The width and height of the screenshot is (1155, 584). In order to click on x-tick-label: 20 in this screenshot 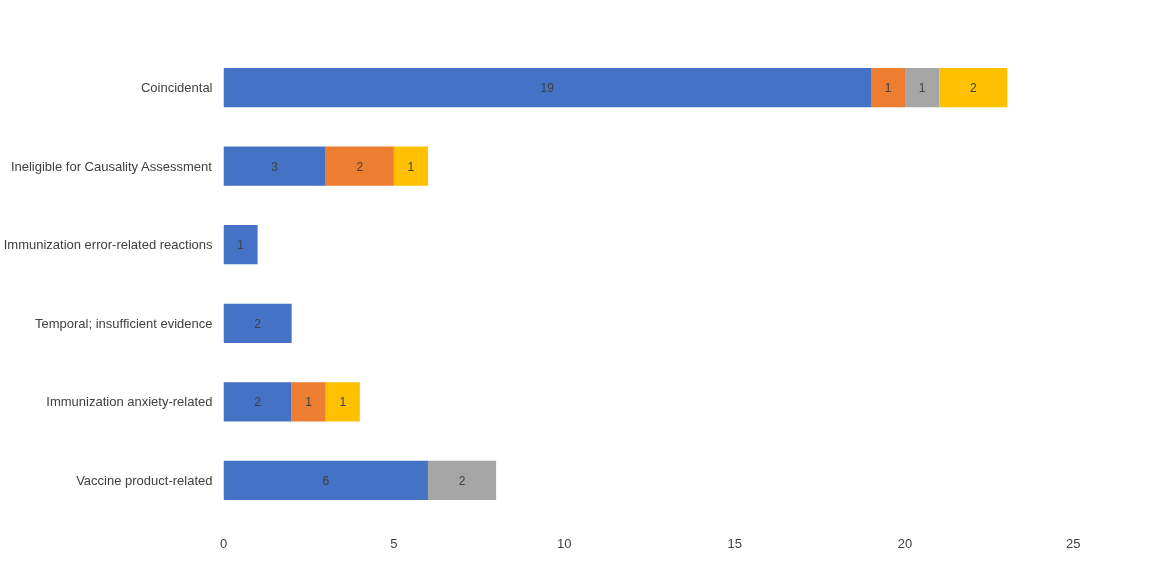, I will do `click(905, 543)`.